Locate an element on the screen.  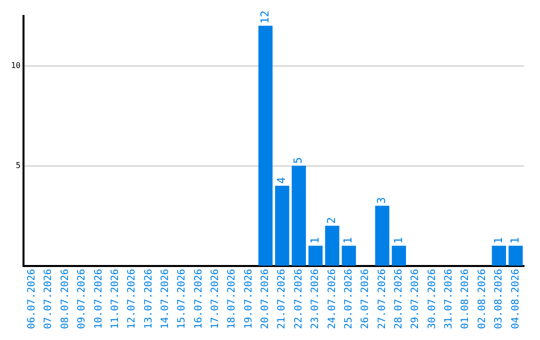
data-label: 5 is located at coordinates (298, 160).